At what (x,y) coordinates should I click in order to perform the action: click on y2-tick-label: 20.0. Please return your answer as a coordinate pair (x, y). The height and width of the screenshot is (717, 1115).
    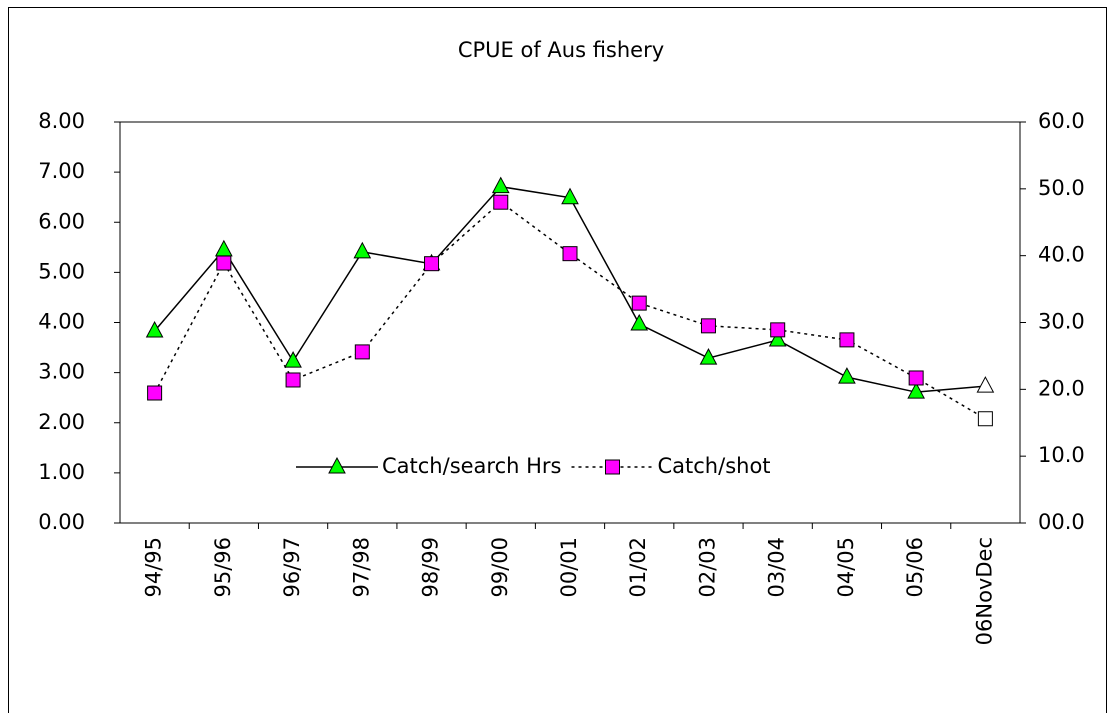
    Looking at the image, I should click on (1061, 388).